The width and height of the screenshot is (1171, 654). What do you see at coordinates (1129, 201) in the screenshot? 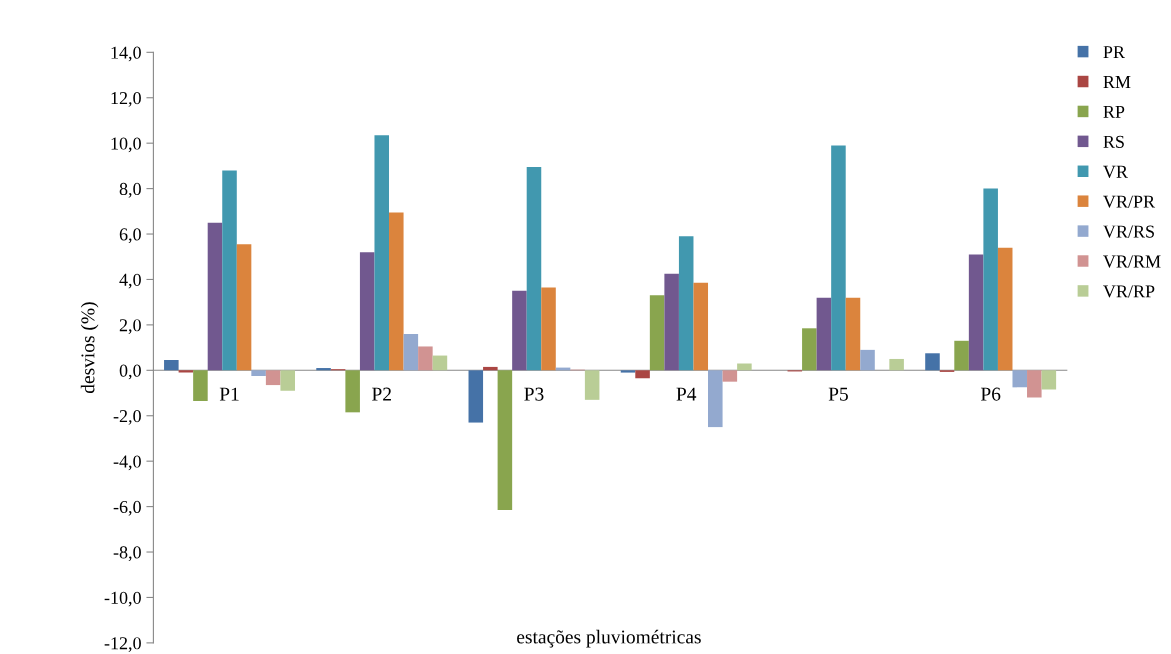
I see `legend-label: VR/PR` at bounding box center [1129, 201].